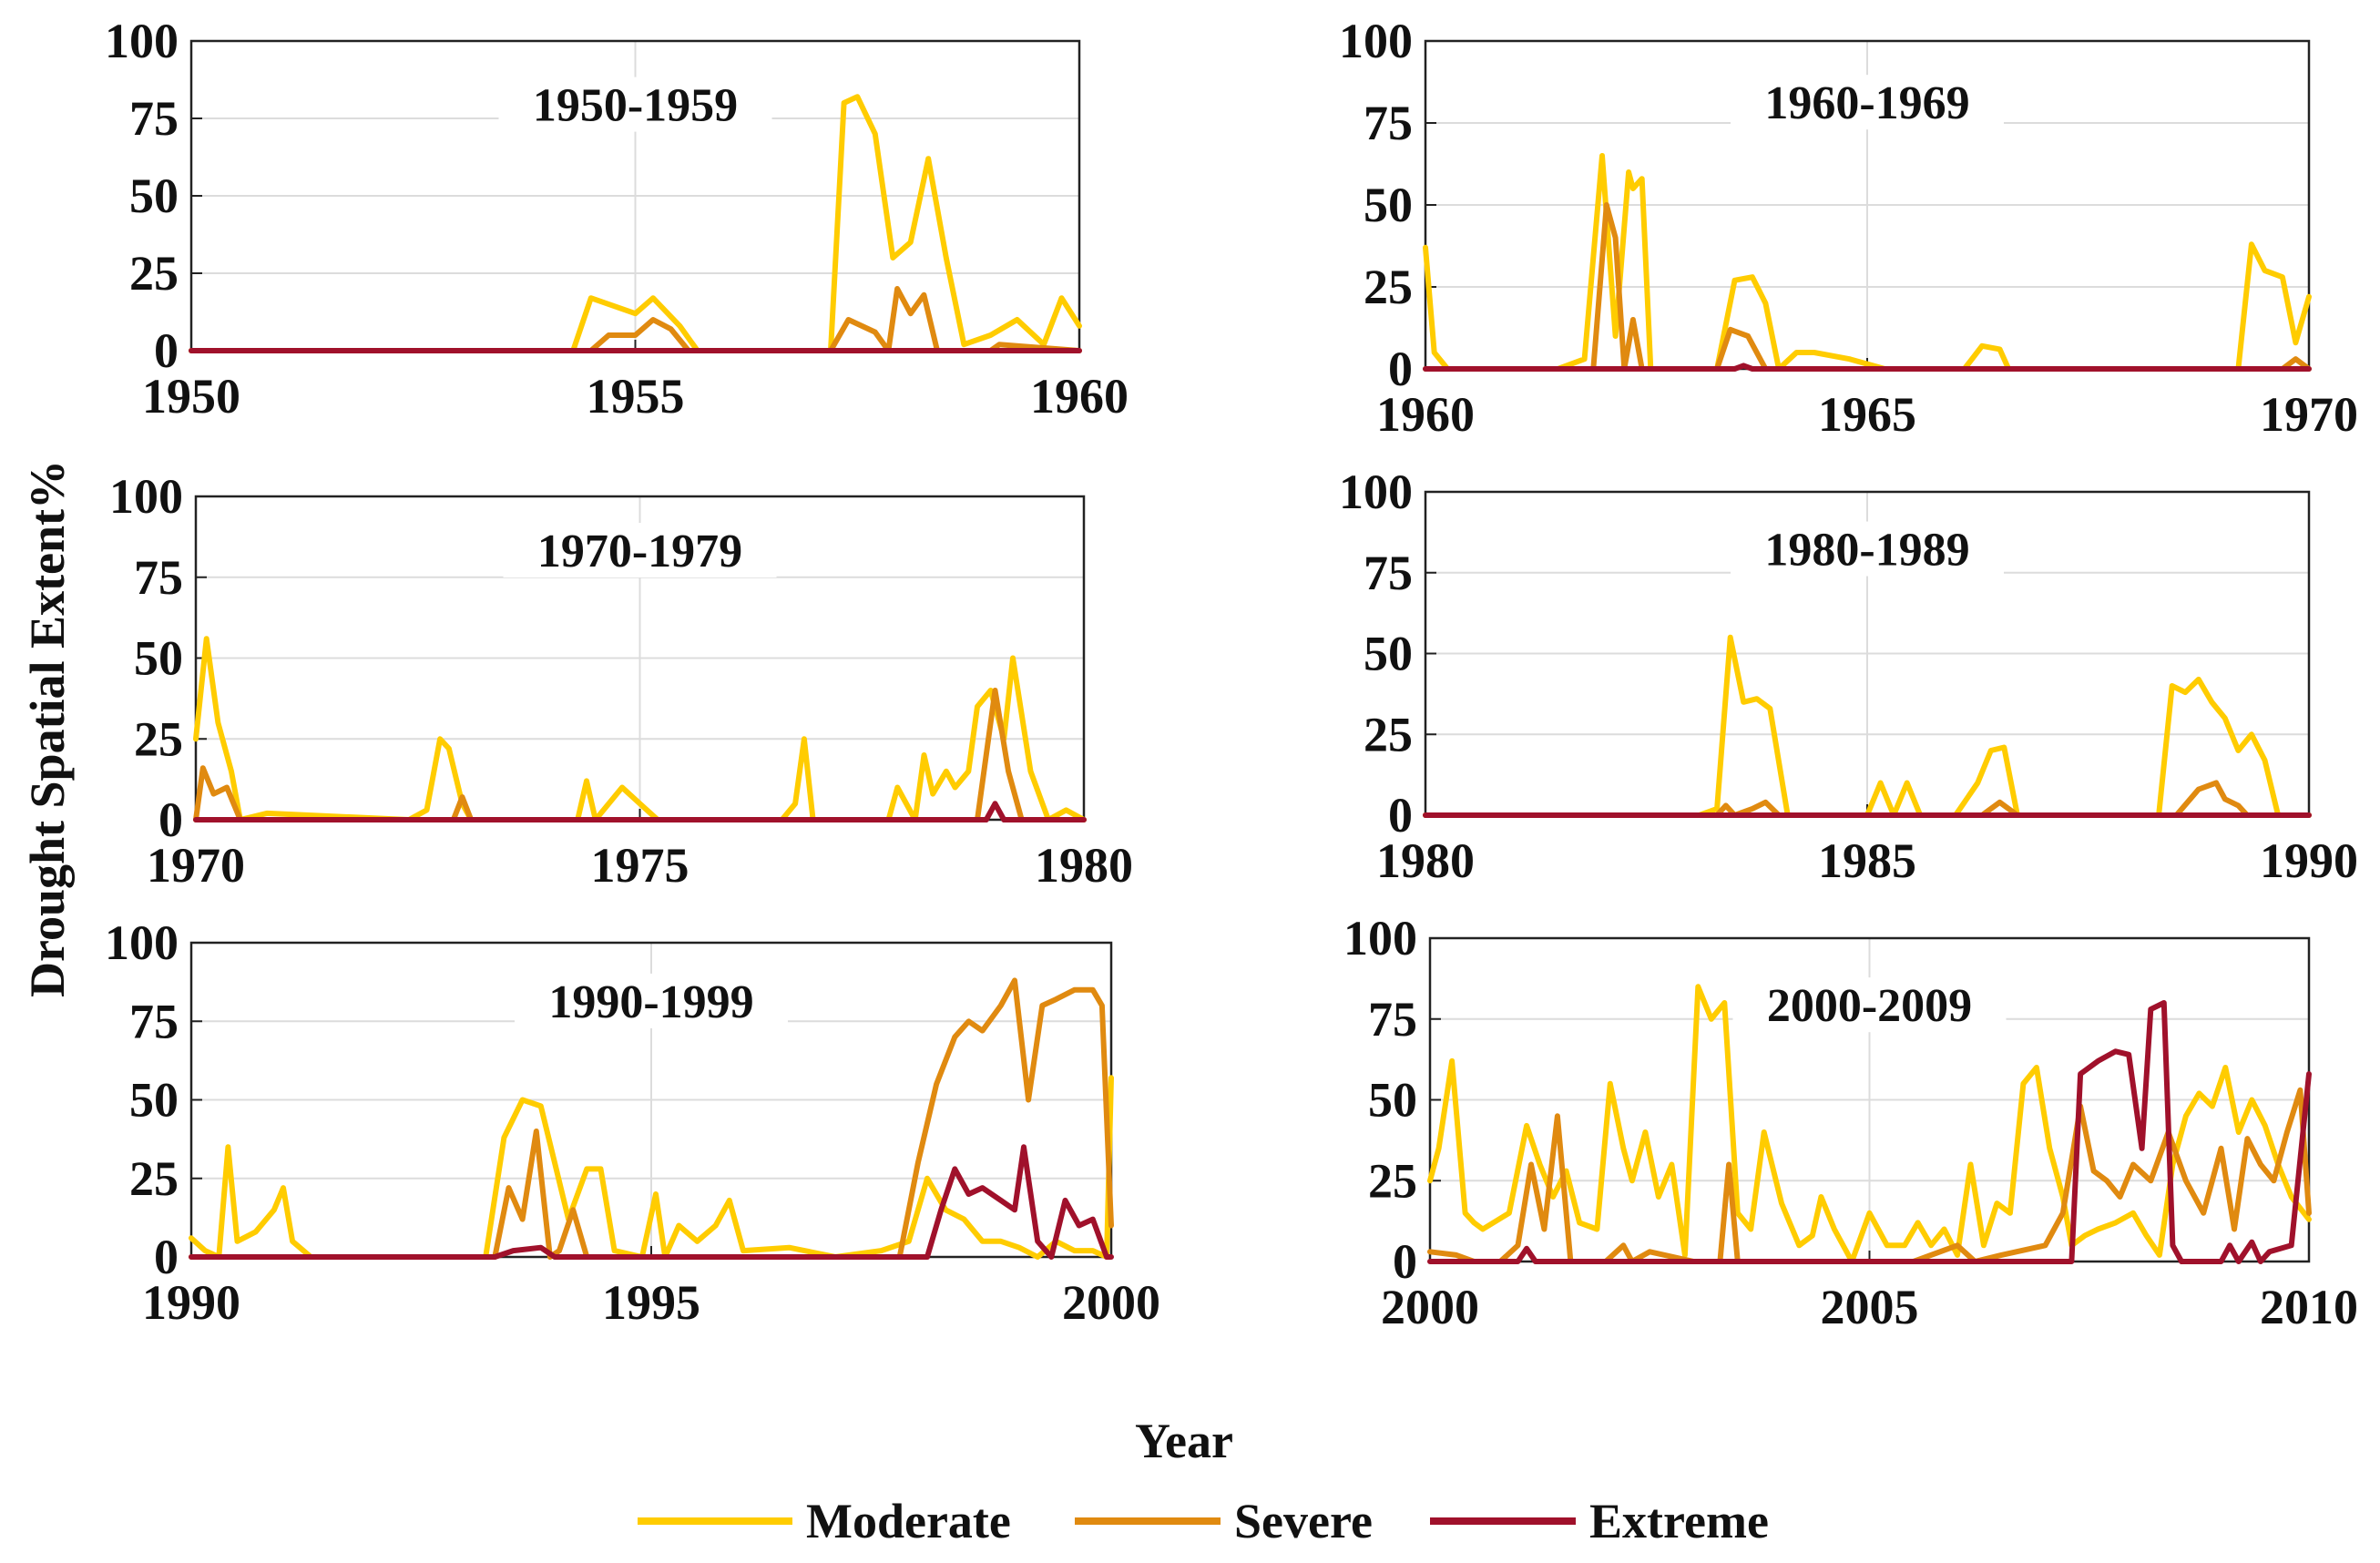  I want to click on x-tick-label: 1950, so click(191, 396).